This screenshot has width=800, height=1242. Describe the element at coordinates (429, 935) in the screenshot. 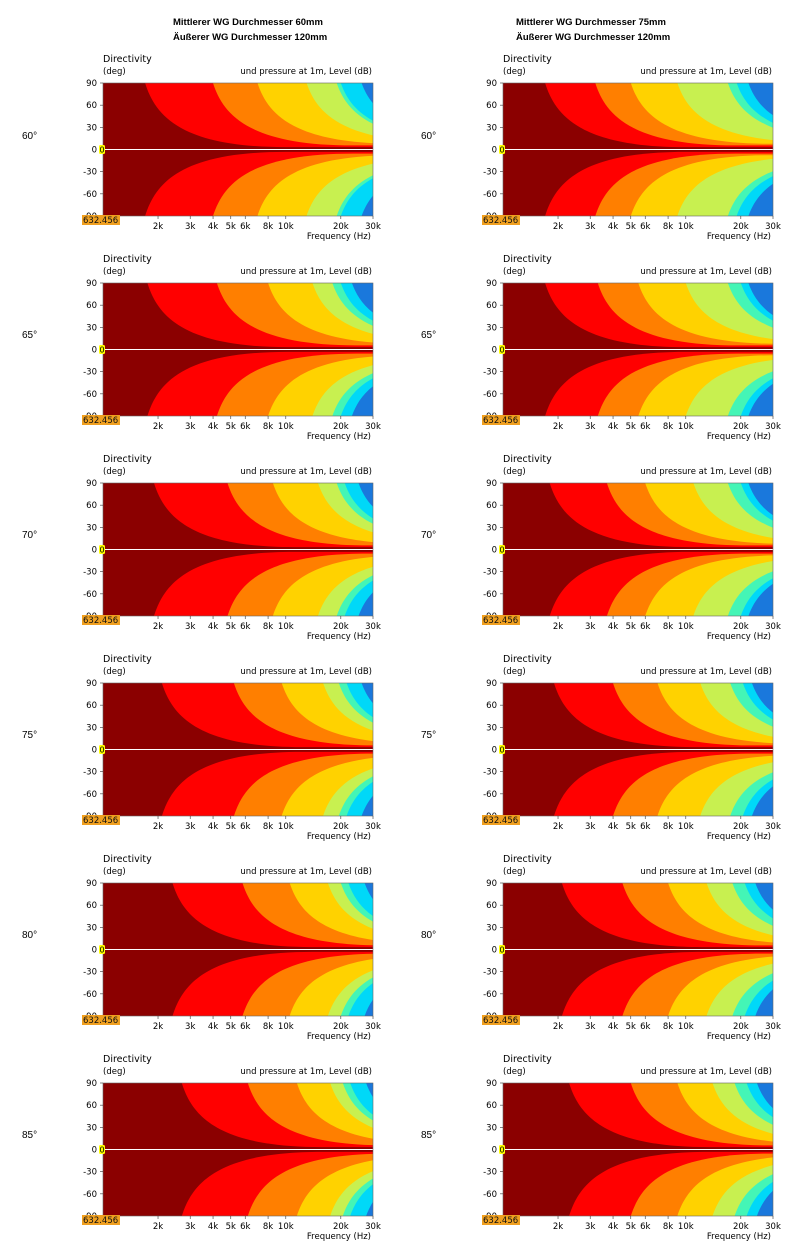

I see `angle-label-right: 80°` at that location.